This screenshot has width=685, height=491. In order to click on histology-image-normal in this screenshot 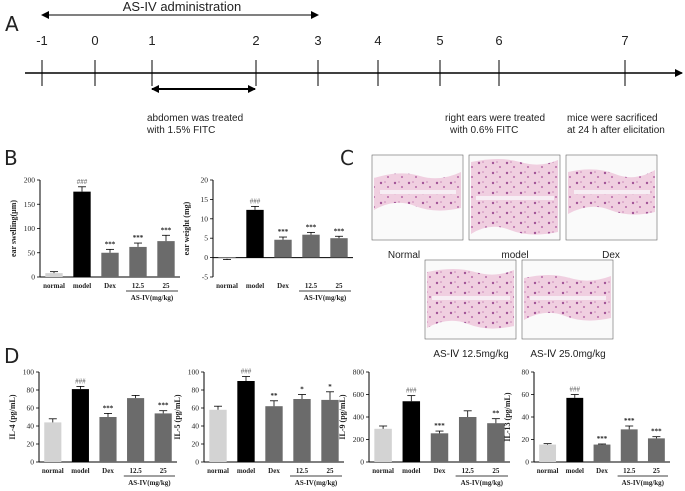, I will do `click(417, 197)`.